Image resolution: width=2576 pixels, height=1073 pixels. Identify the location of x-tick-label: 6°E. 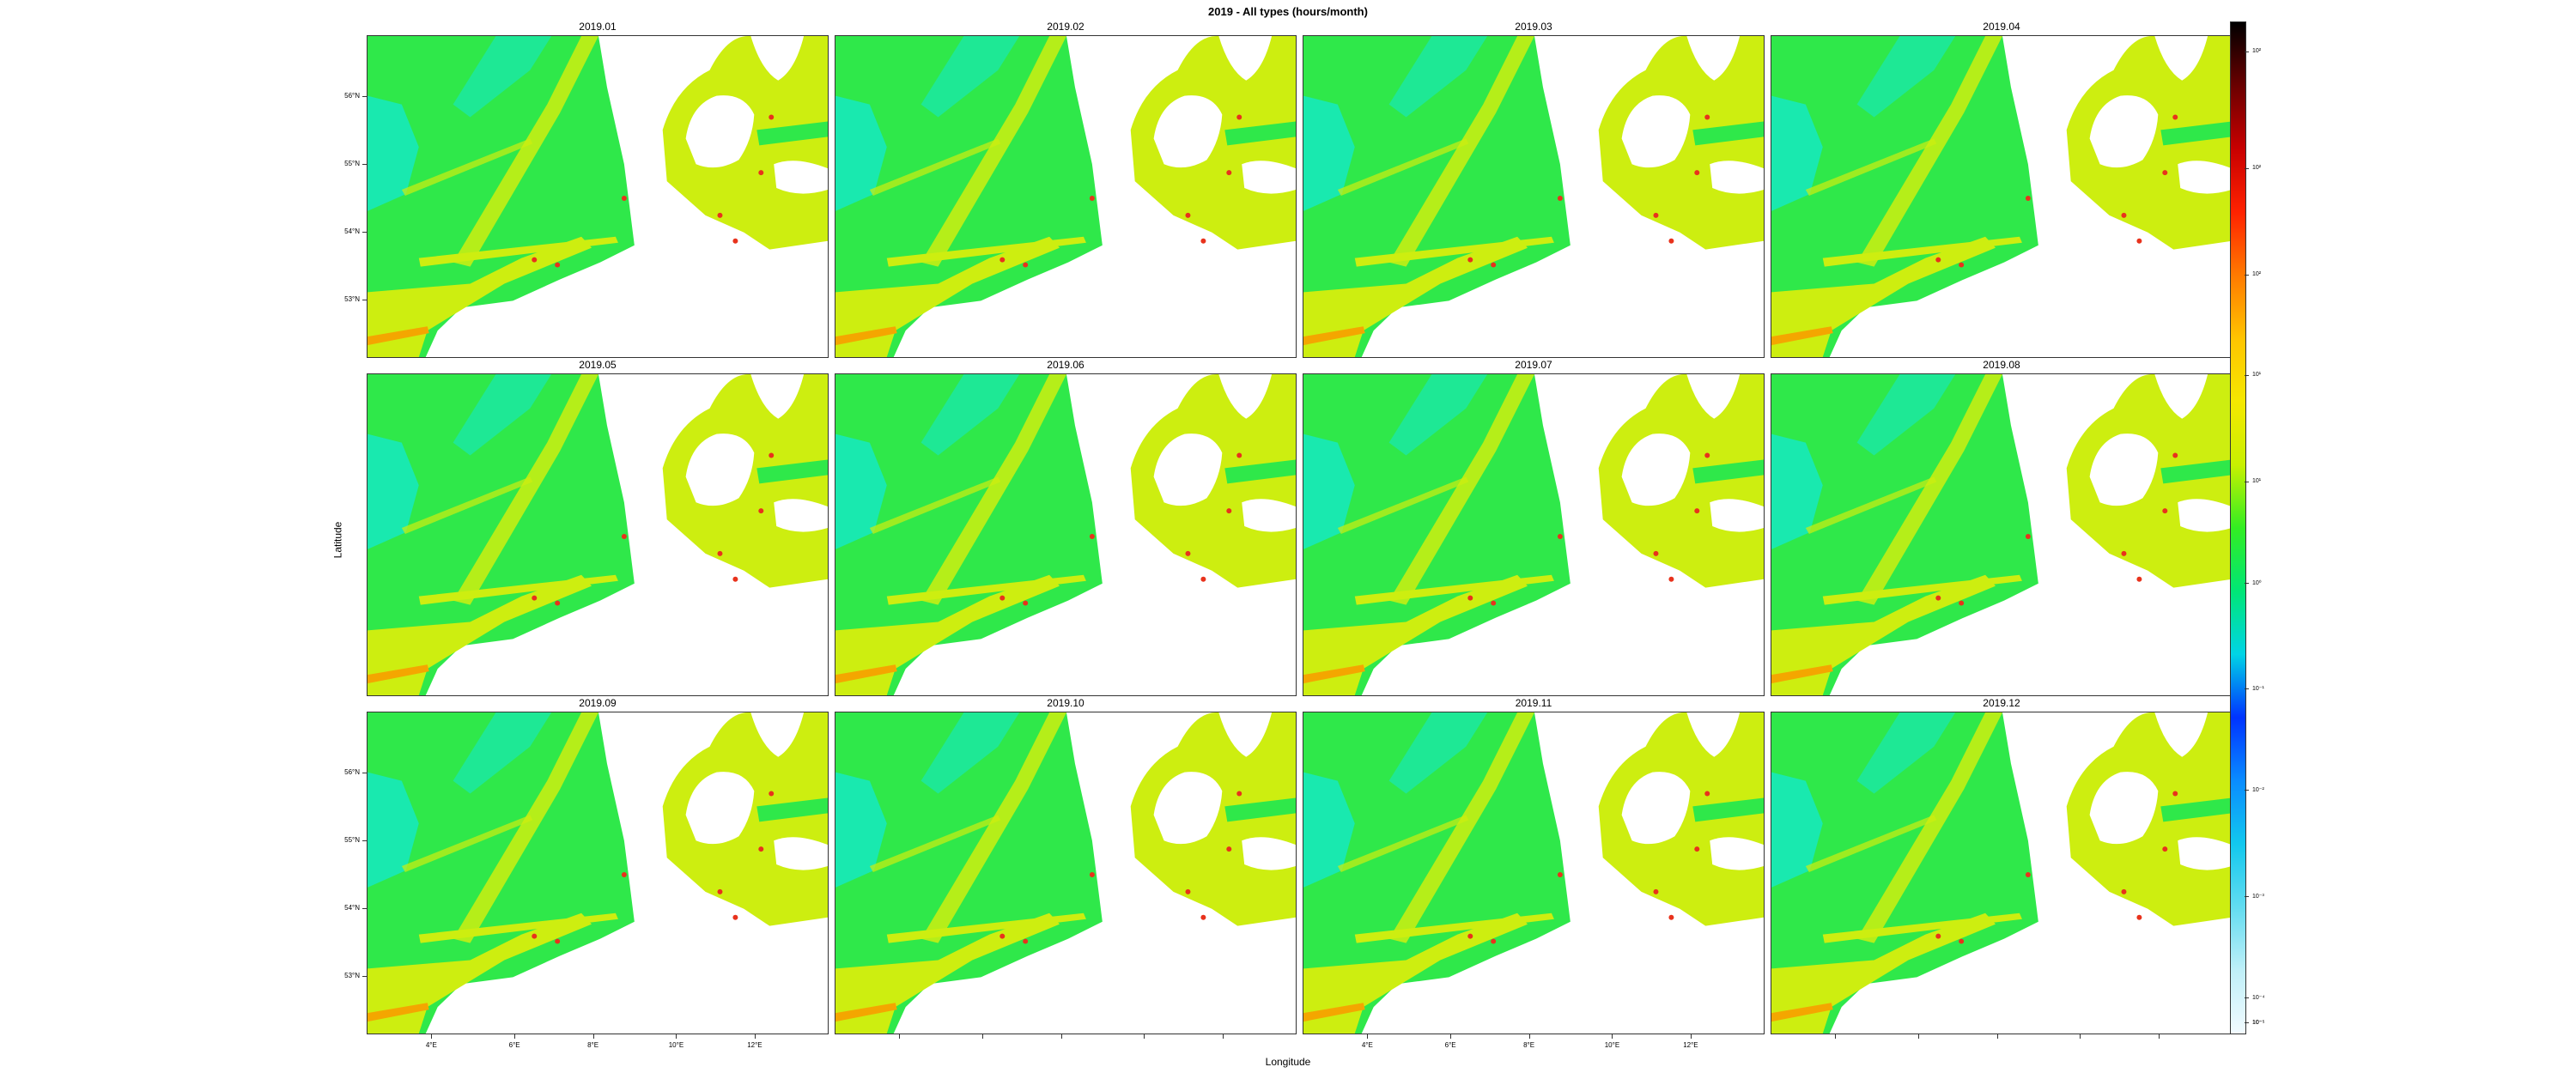
(1450, 1045).